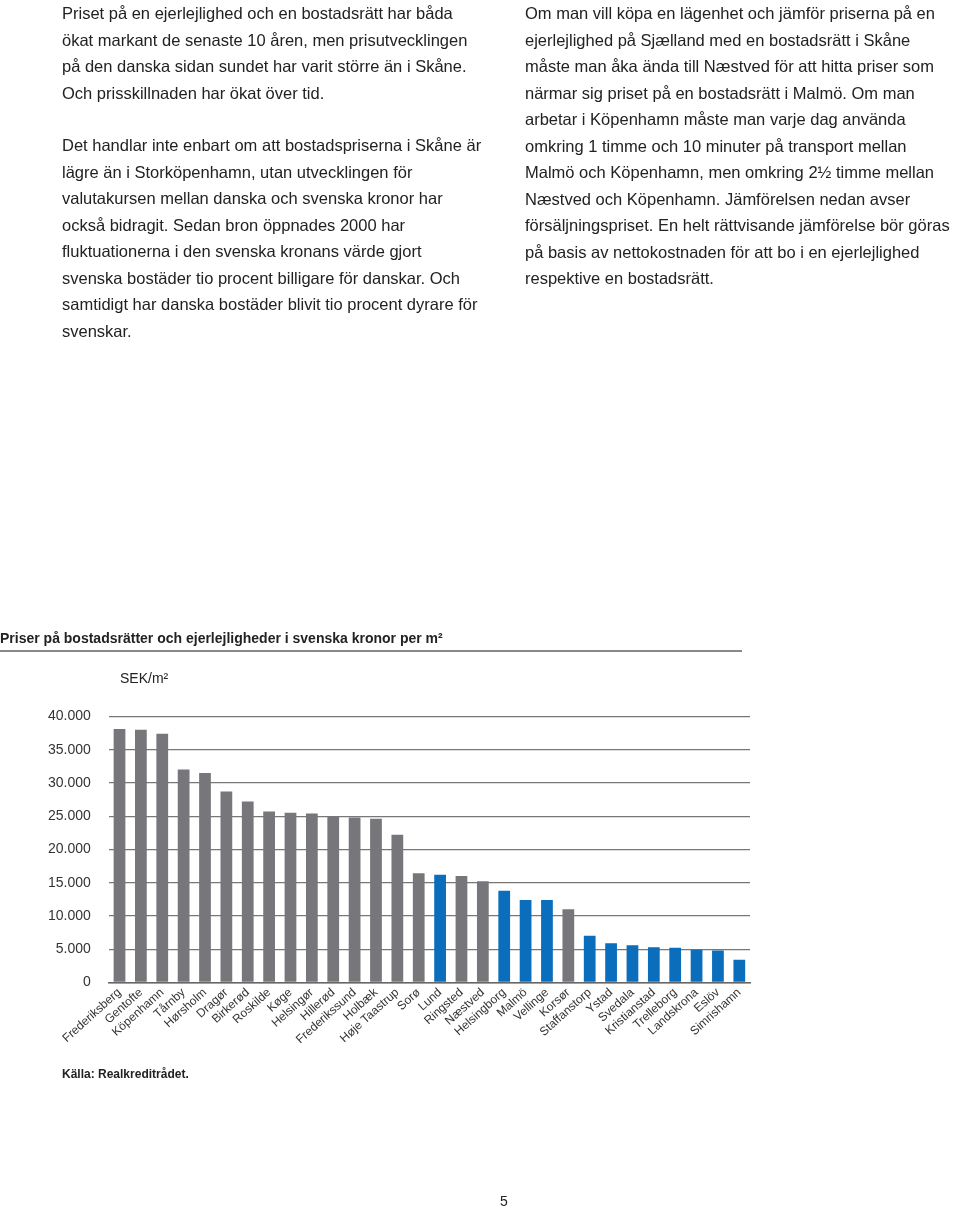 Image resolution: width=960 pixels, height=1211 pixels. What do you see at coordinates (69, 748) in the screenshot?
I see `y-tick-label: 35.000` at bounding box center [69, 748].